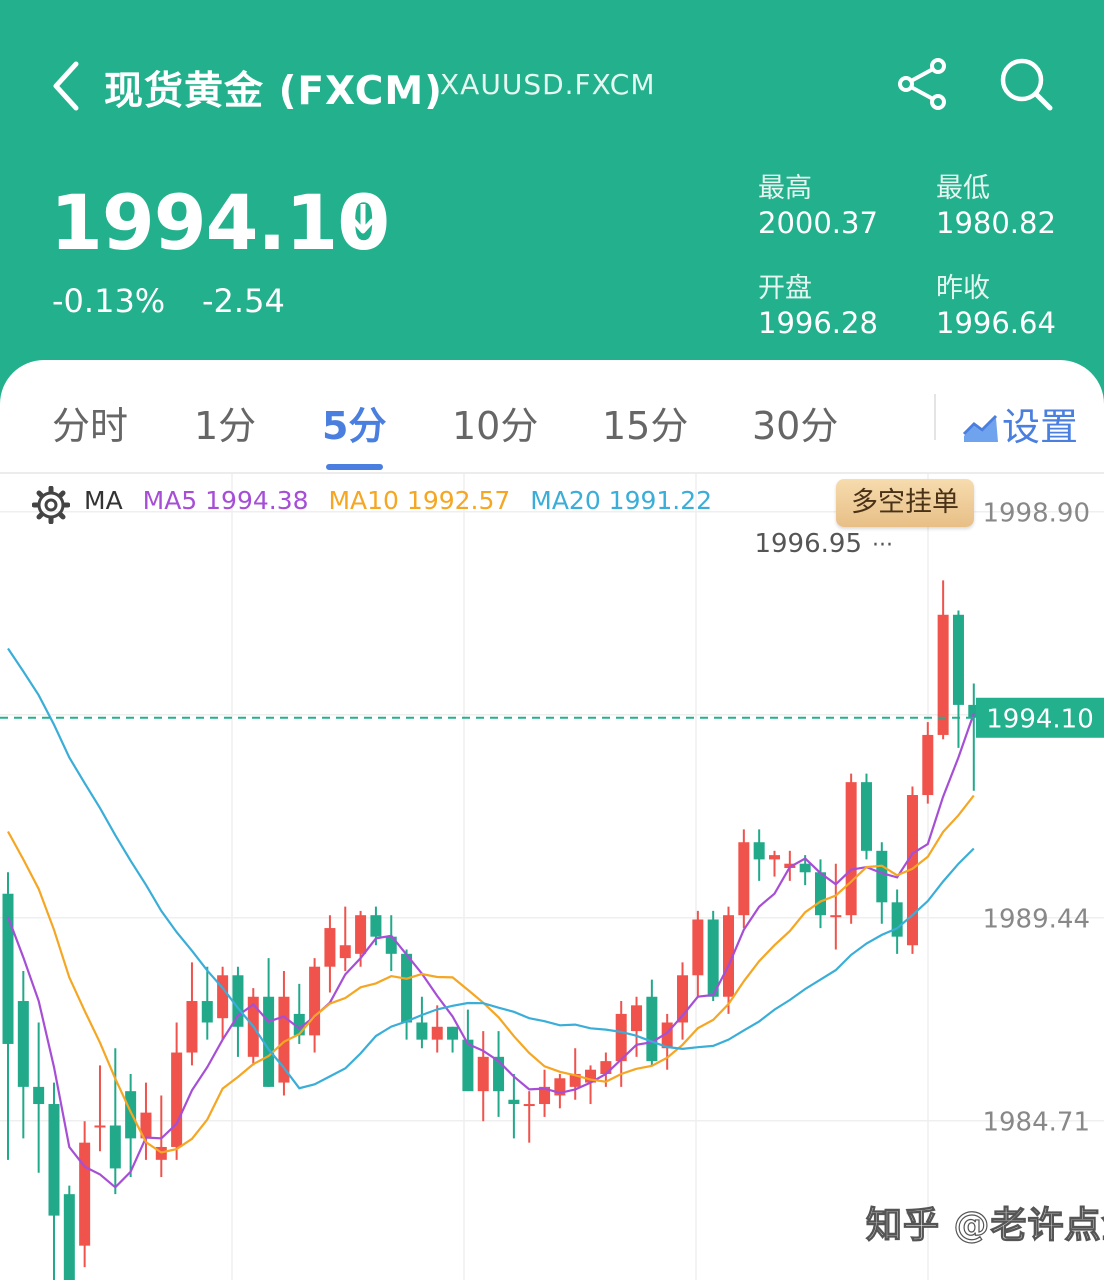 This screenshot has height=1280, width=1104. Describe the element at coordinates (785, 288) in the screenshot. I see `open-label: 开盘` at that location.